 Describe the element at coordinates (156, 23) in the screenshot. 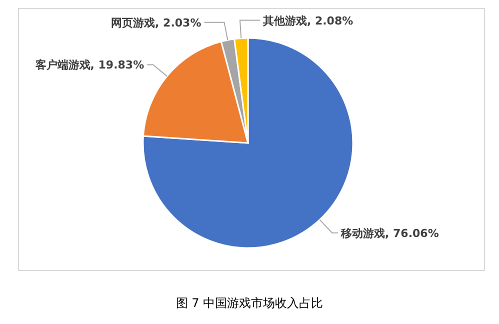

I see `slice-label: 网页游戏, 2.03%` at that location.